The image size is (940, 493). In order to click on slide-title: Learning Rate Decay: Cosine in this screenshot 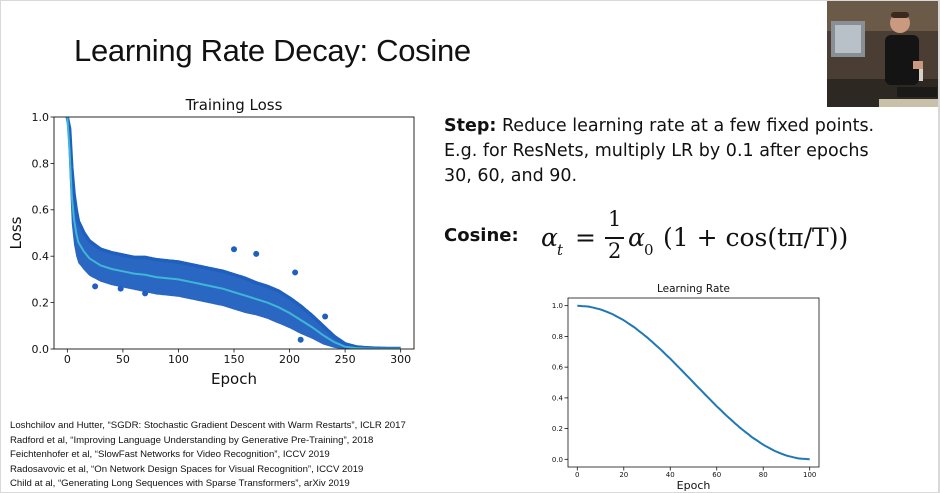, I will do `click(272, 50)`.